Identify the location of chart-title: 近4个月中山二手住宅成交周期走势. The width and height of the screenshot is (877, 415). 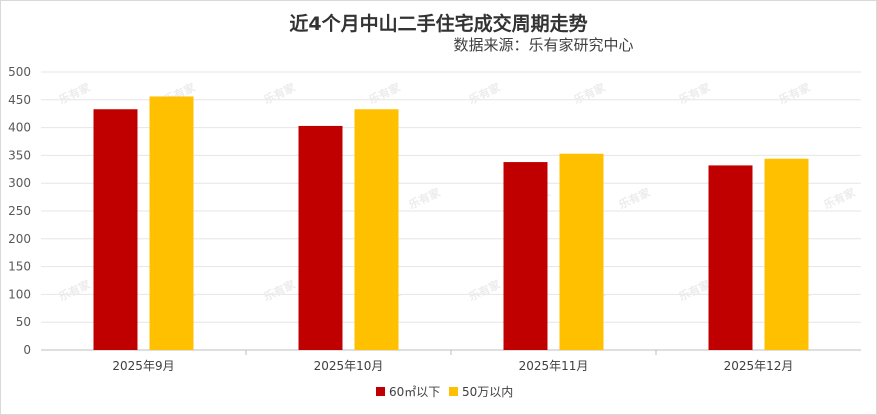
(438, 24).